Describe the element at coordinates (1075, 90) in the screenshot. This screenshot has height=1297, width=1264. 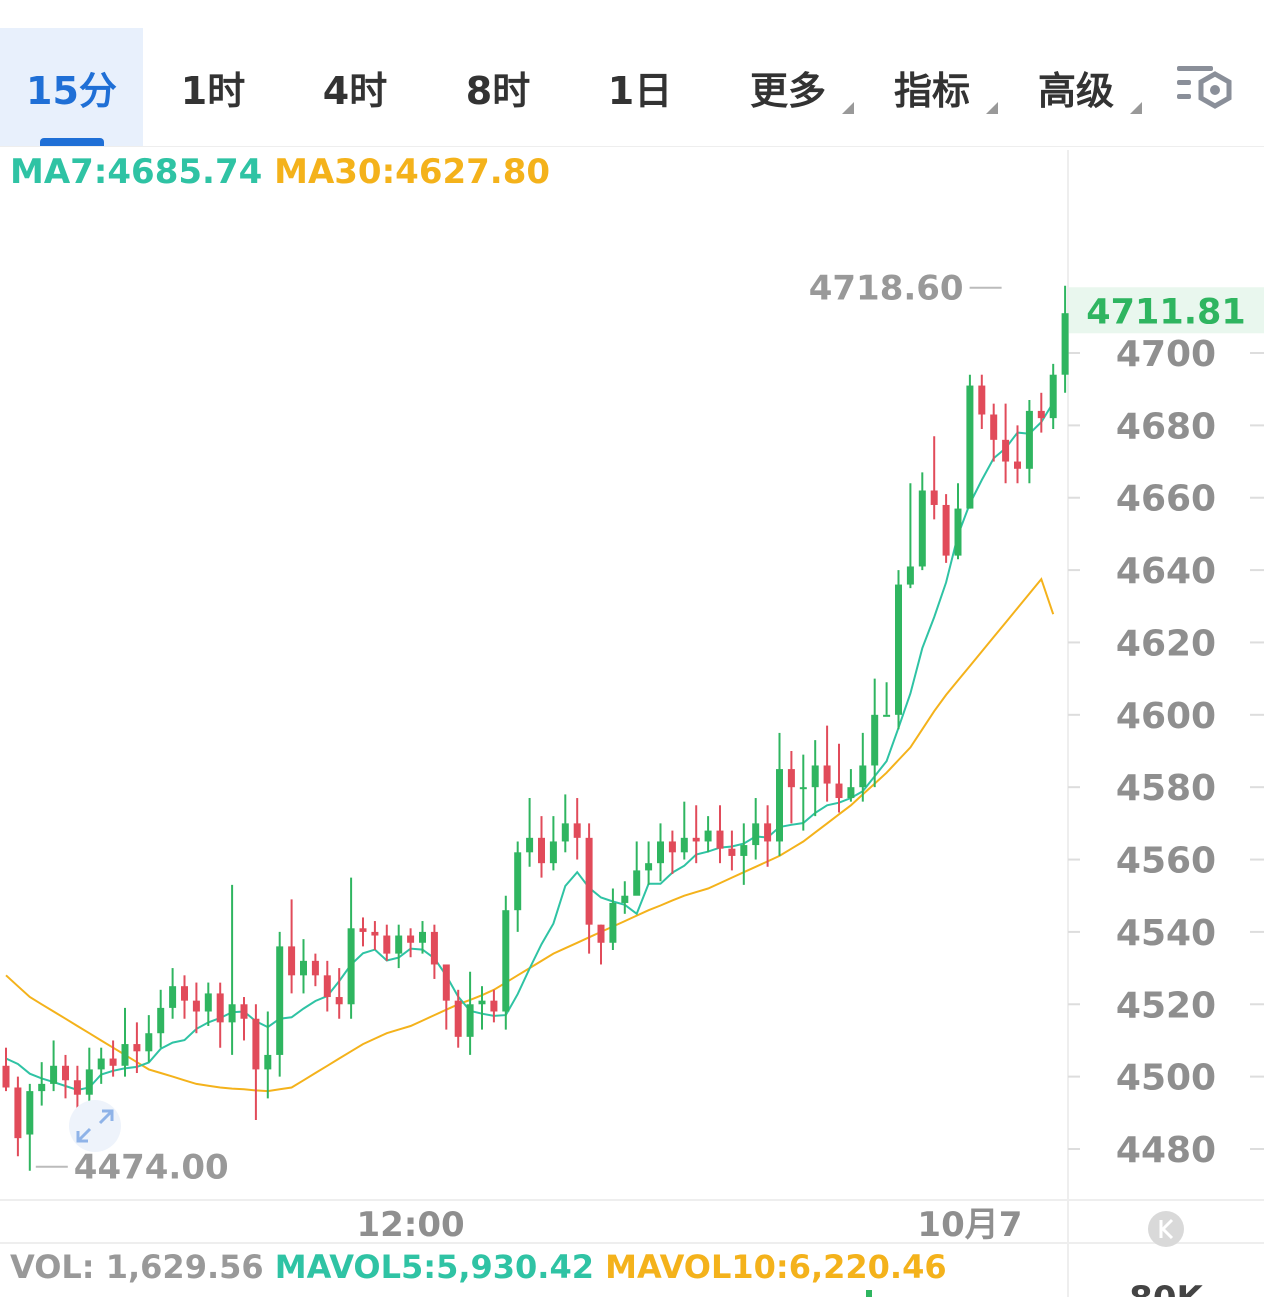
I see `tab-label: 高级` at that location.